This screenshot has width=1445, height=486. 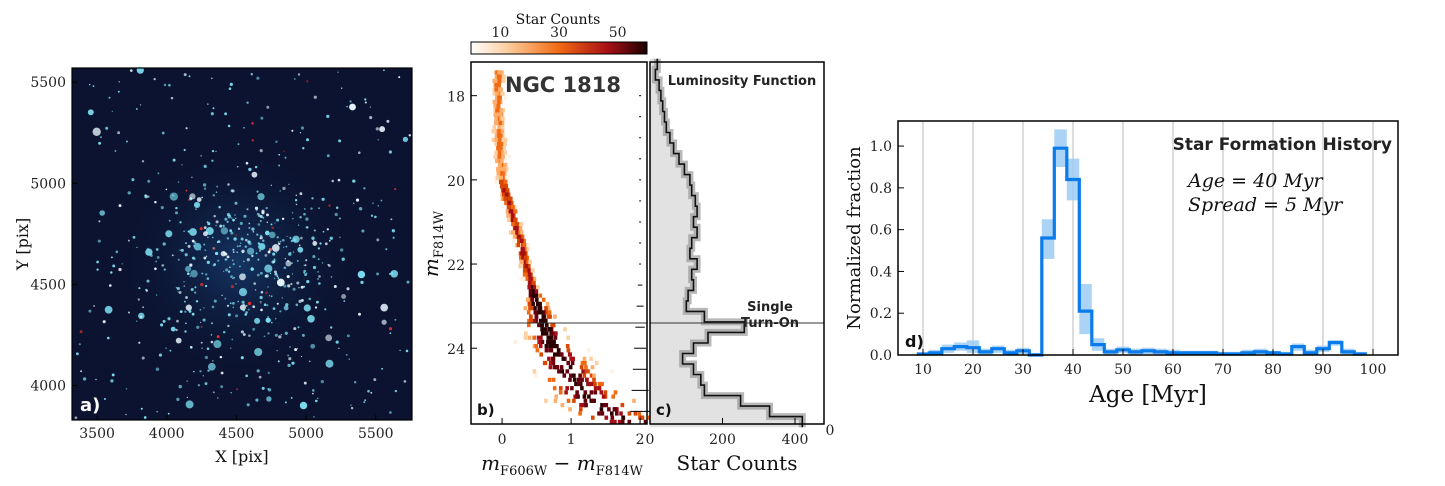 I want to click on x-tick-label: 0, so click(x=650, y=440).